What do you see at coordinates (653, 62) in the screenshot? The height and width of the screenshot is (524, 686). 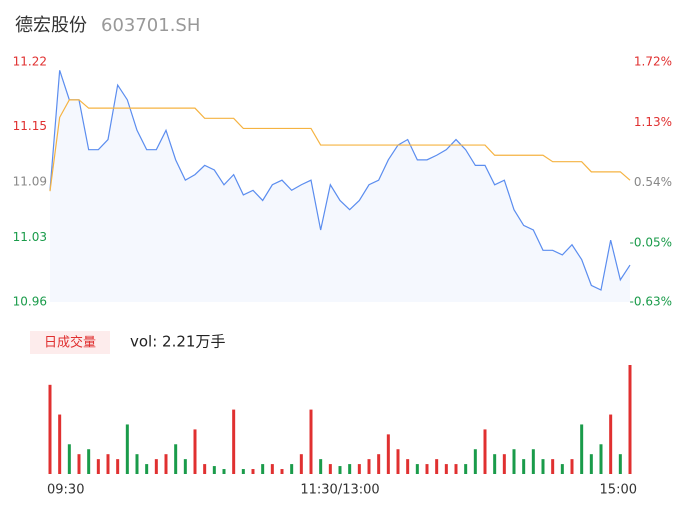 I see `y2-tick-label: 1.72%` at bounding box center [653, 62].